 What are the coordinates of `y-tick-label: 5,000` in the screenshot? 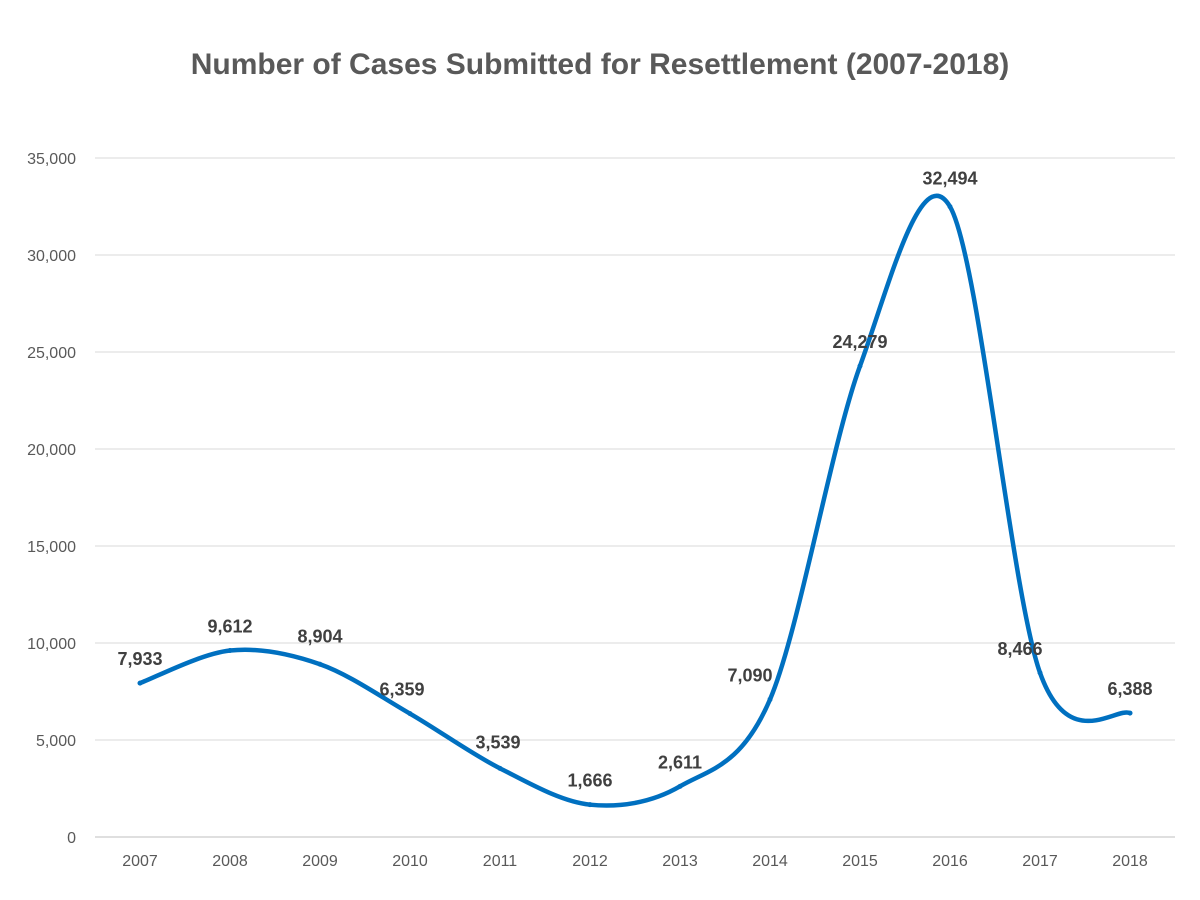 It's located at (56, 741).